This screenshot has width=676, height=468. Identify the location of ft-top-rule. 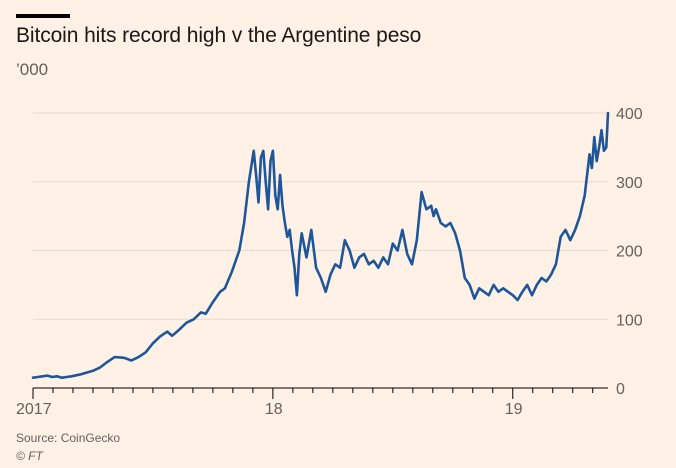
(43, 16).